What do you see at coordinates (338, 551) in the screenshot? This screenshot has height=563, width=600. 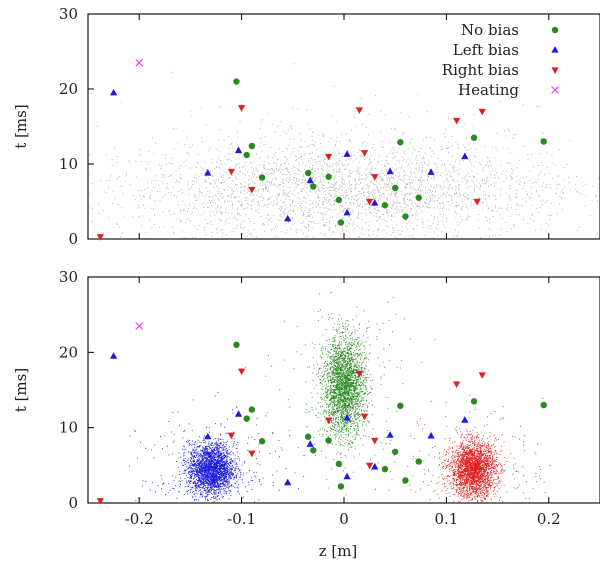 I see `x-axis-label: z [m]` at bounding box center [338, 551].